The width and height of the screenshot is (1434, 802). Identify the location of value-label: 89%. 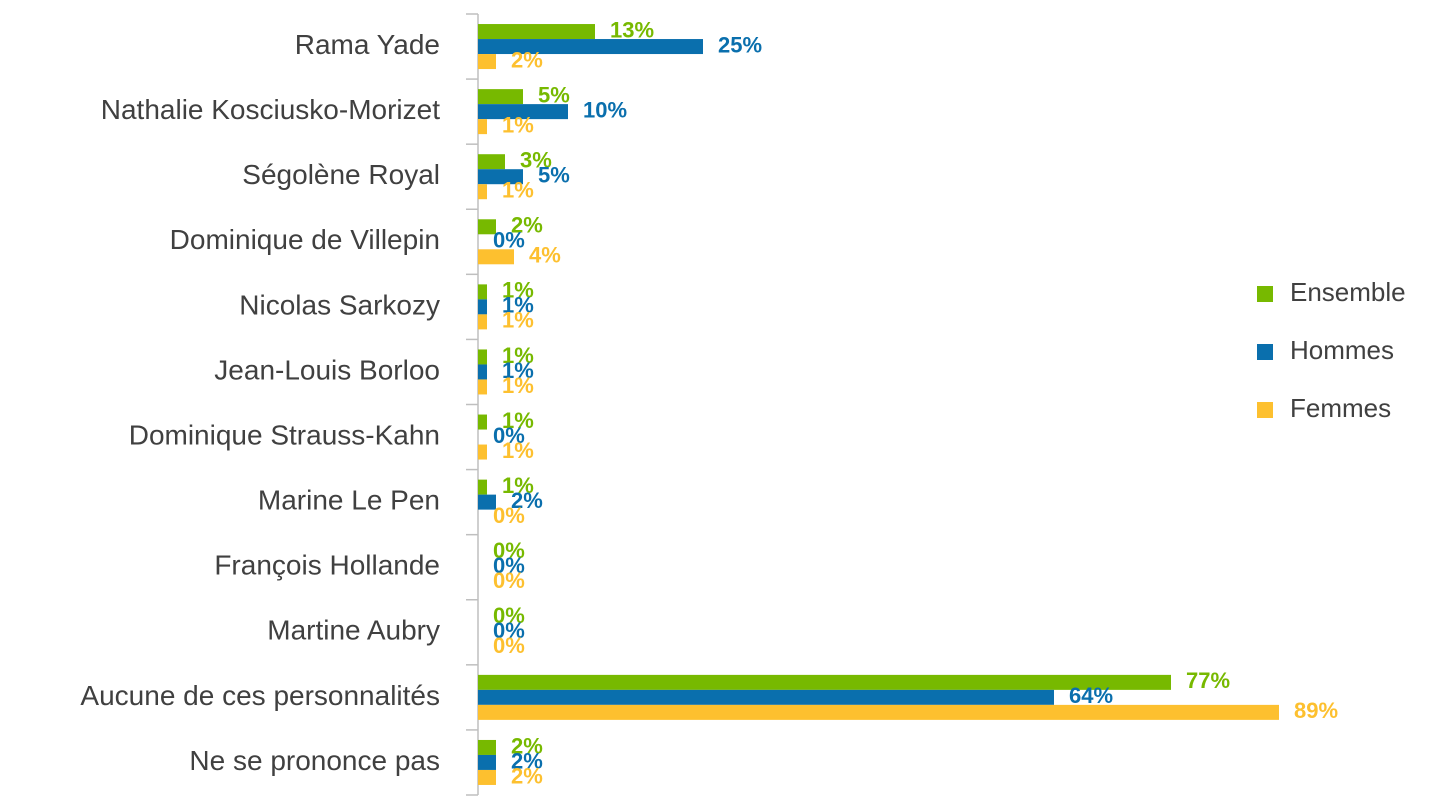
(1316, 710).